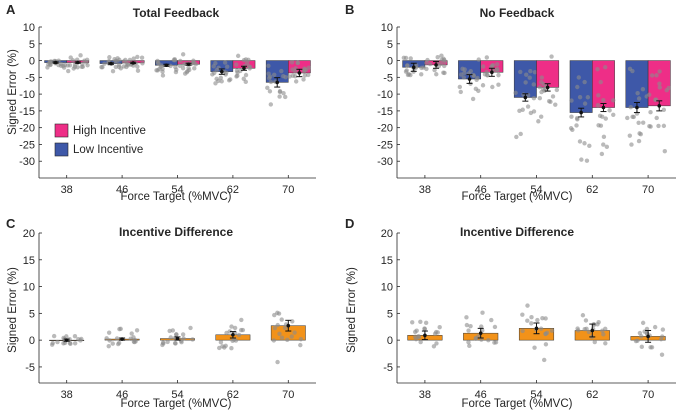  Describe the element at coordinates (177, 190) in the screenshot. I see `x-tick-label: 54` at that location.